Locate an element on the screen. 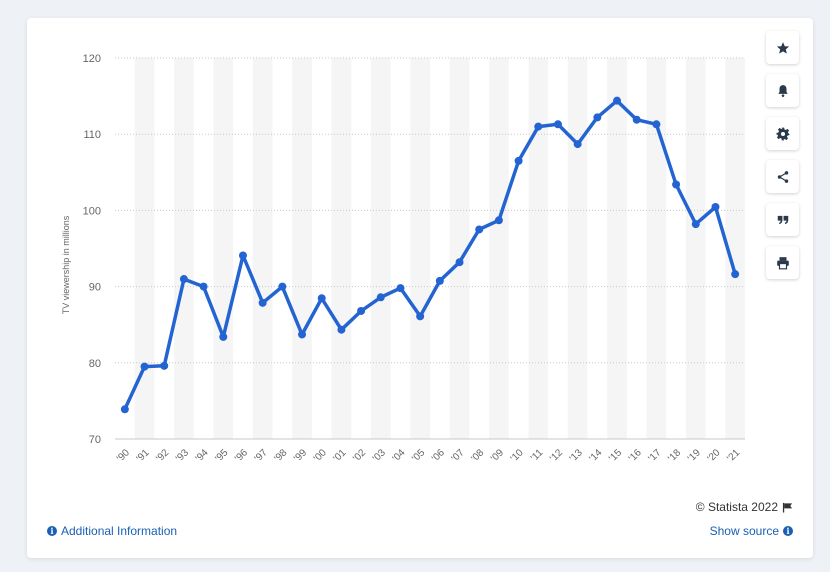  x-tick-label: '05 is located at coordinates (418, 455).